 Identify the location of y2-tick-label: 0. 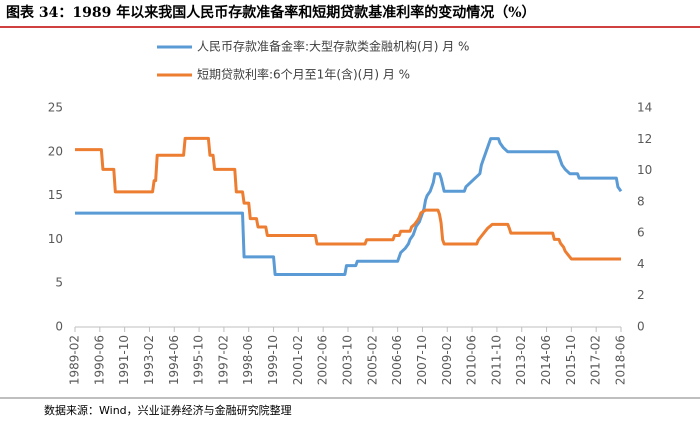
(641, 327).